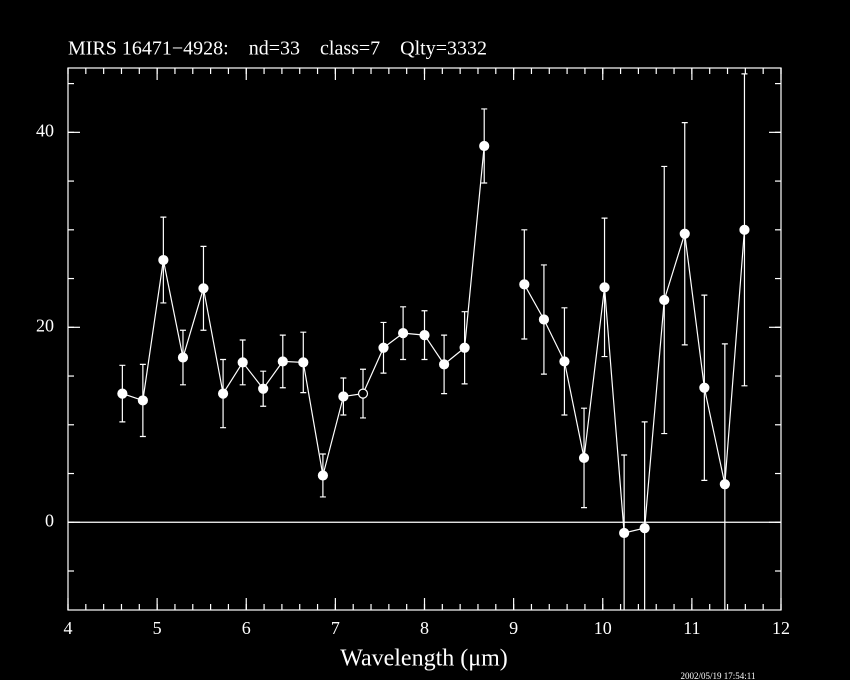 The width and height of the screenshot is (850, 680). Describe the element at coordinates (603, 628) in the screenshot. I see `x-tick-label: 10` at that location.